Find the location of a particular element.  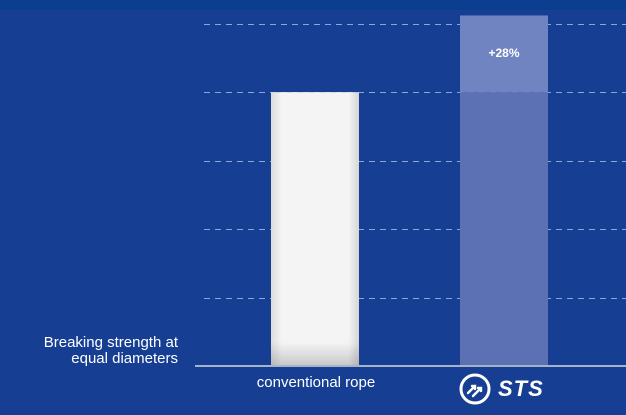

category-label-conventional-rope: conventional rope is located at coordinates (316, 382).